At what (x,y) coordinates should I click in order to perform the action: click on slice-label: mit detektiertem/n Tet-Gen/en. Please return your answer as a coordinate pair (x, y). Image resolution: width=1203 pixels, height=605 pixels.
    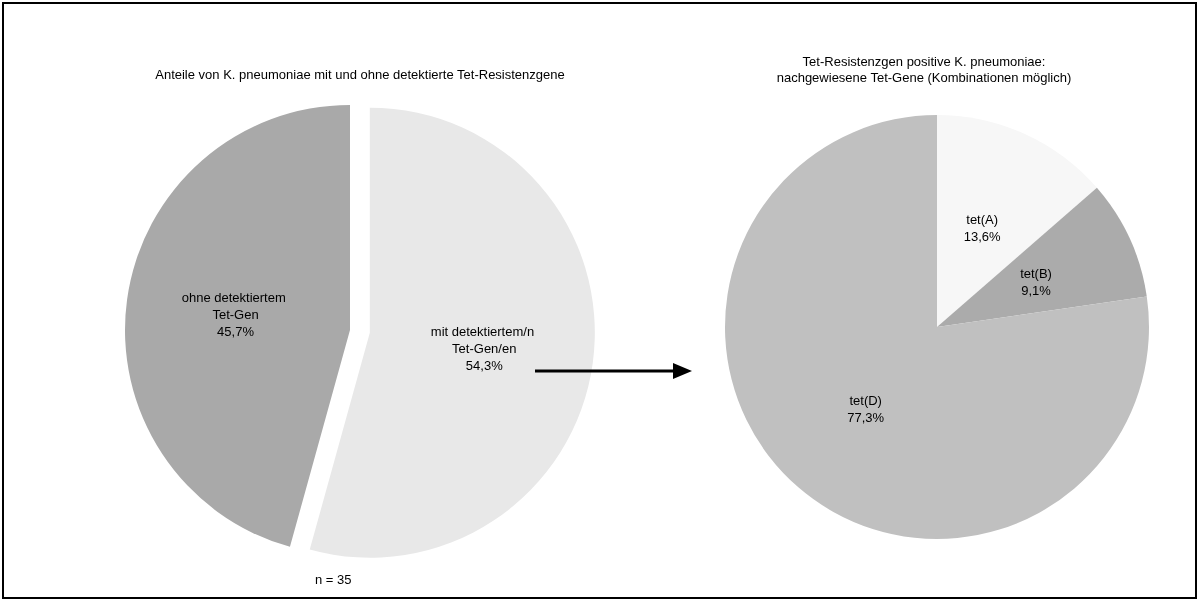
    Looking at the image, I should click on (484, 339).